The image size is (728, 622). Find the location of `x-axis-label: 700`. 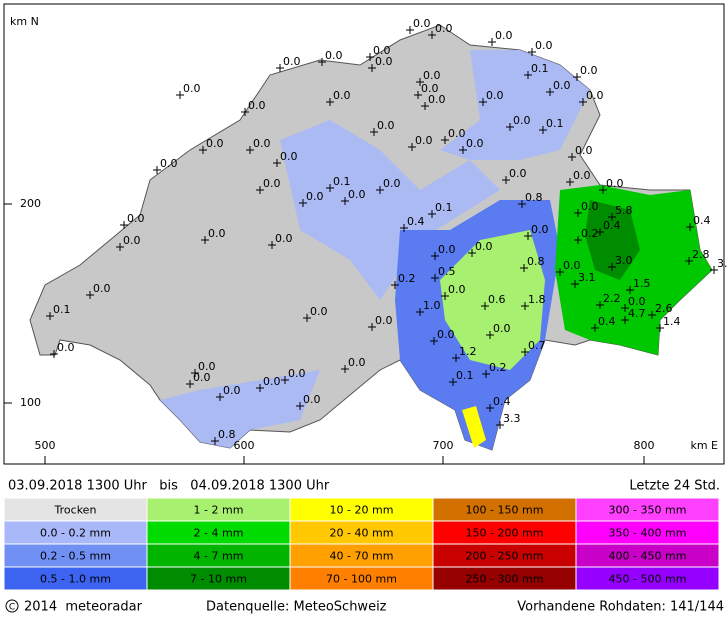

x-axis-label: 700 is located at coordinates (443, 445).